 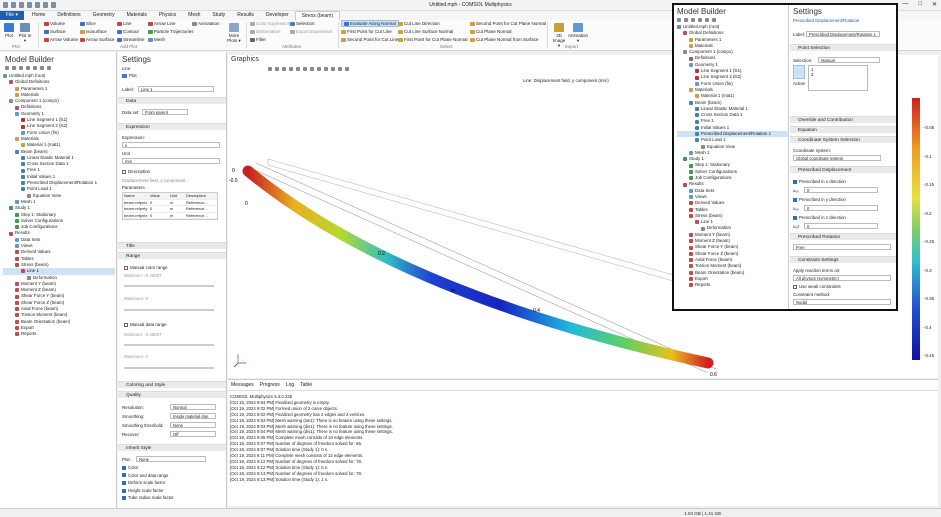 I want to click on cut-line-direction-button: Cut Line Direction, so click(x=419, y=23).